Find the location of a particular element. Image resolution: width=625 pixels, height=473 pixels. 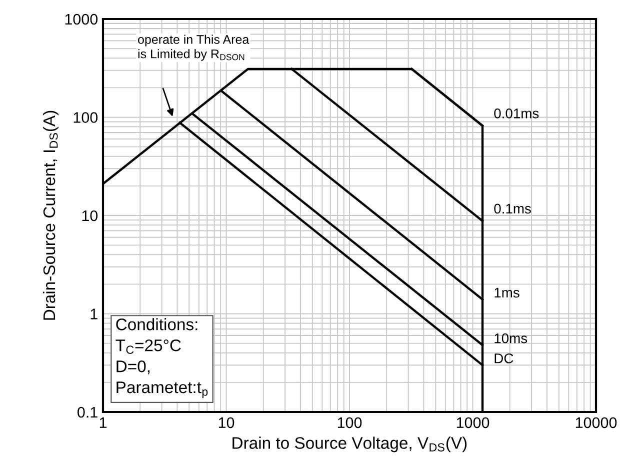

series-label: 0.1ms is located at coordinates (512, 209).